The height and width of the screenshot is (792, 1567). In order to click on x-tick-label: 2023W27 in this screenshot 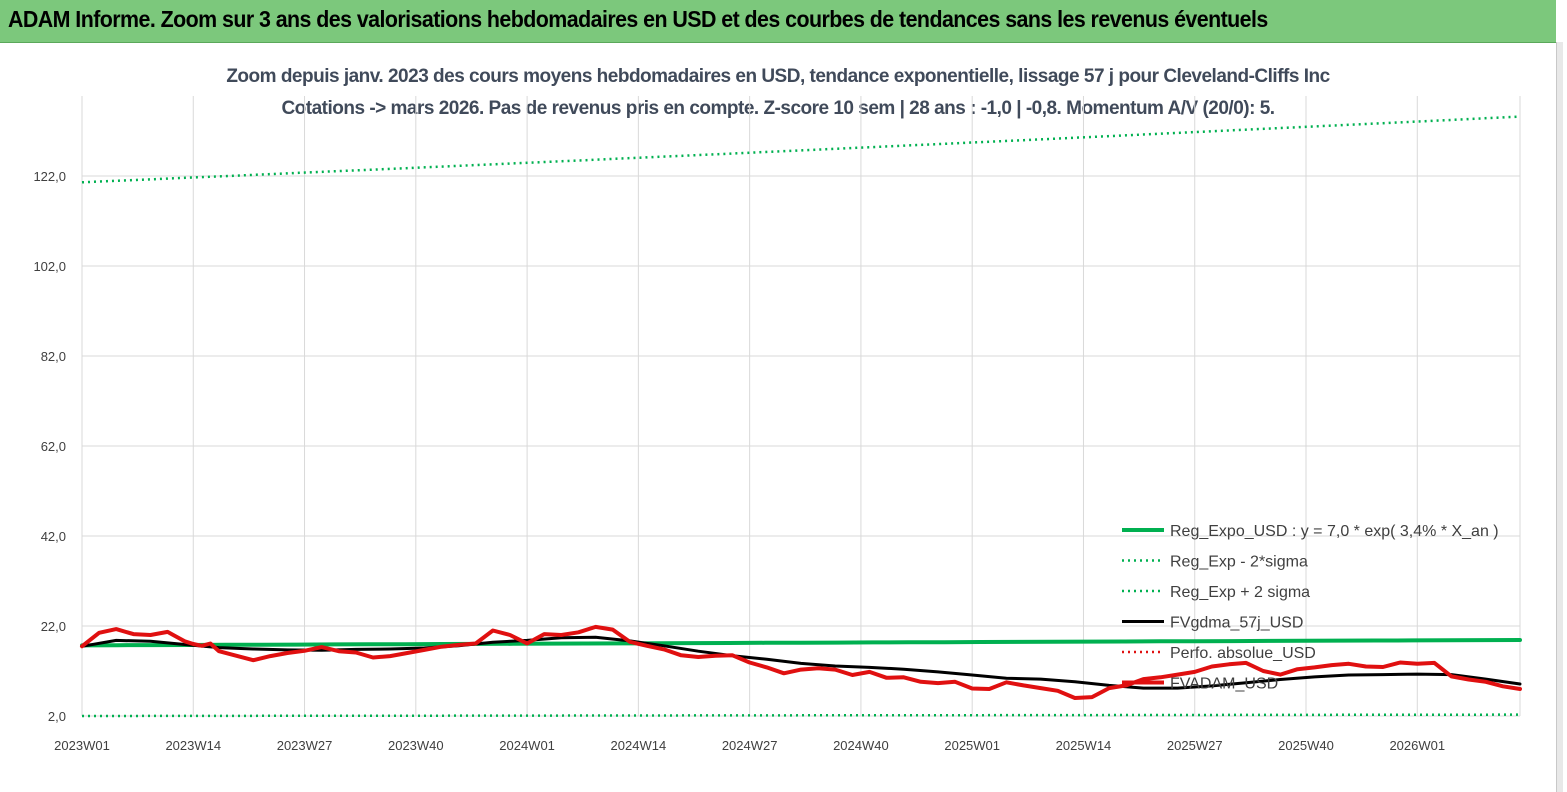, I will do `click(305, 745)`.